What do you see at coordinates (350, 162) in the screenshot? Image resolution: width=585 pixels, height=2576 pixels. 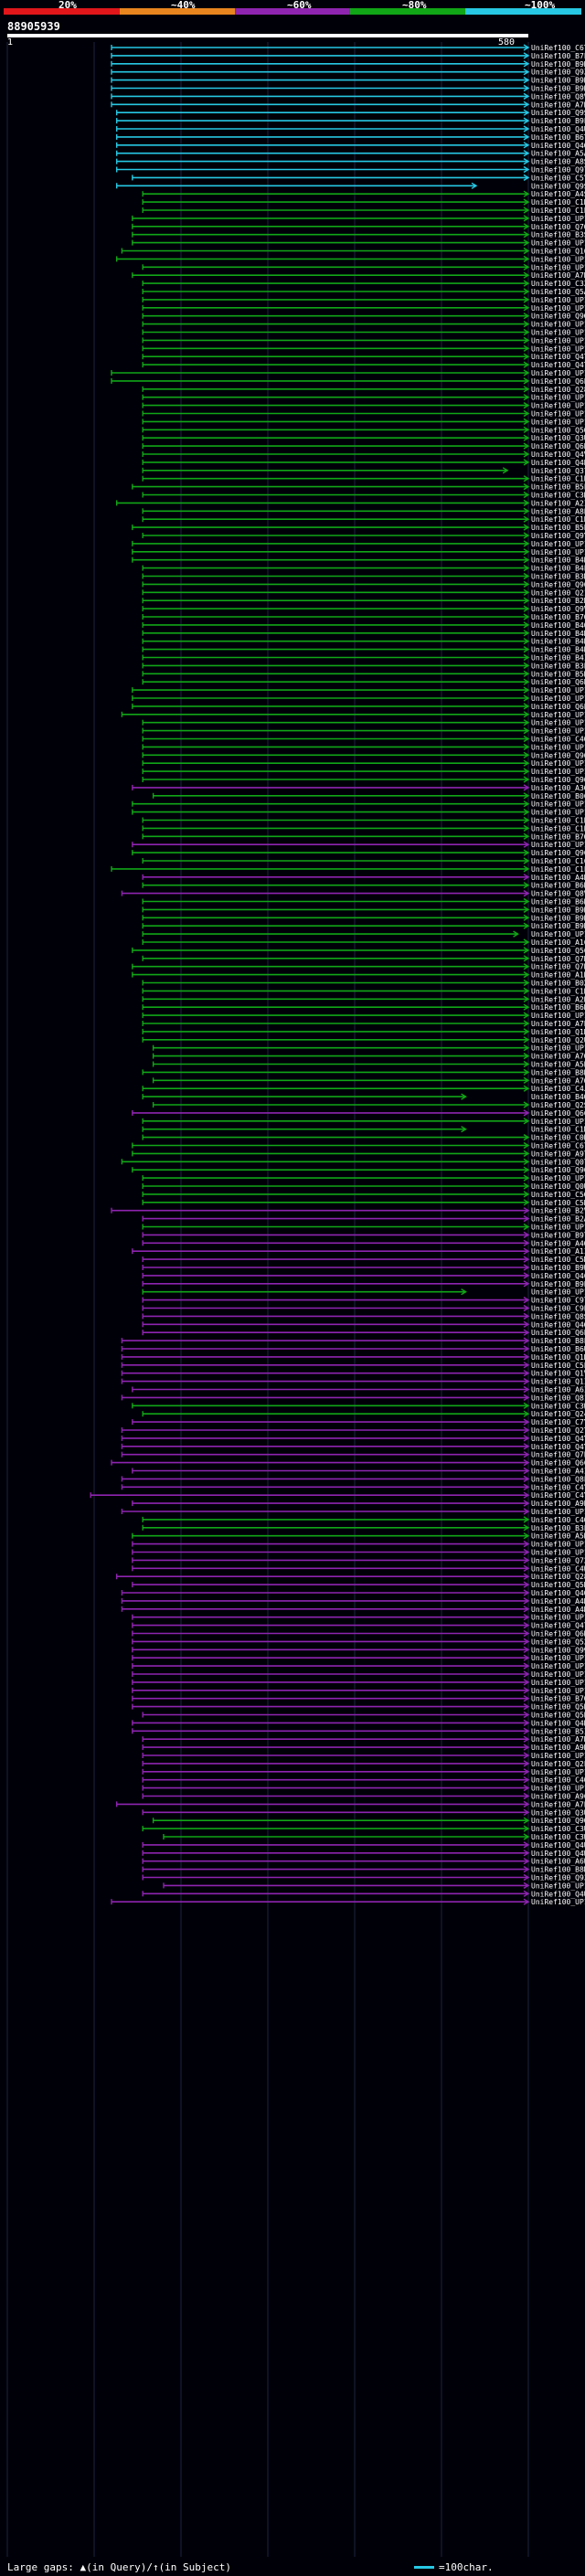 I see `hit-row: UniRef100_A8SDP4` at bounding box center [350, 162].